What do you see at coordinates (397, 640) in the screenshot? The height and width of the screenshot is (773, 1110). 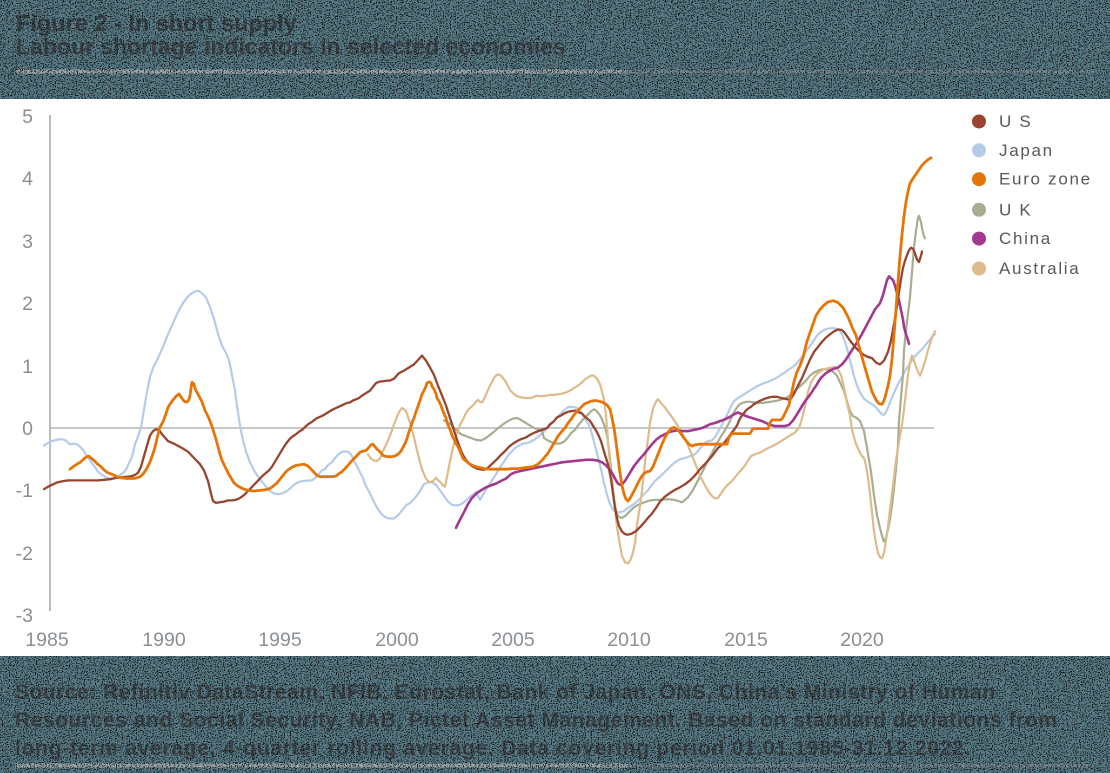 I see `svg-text: 2000` at bounding box center [397, 640].